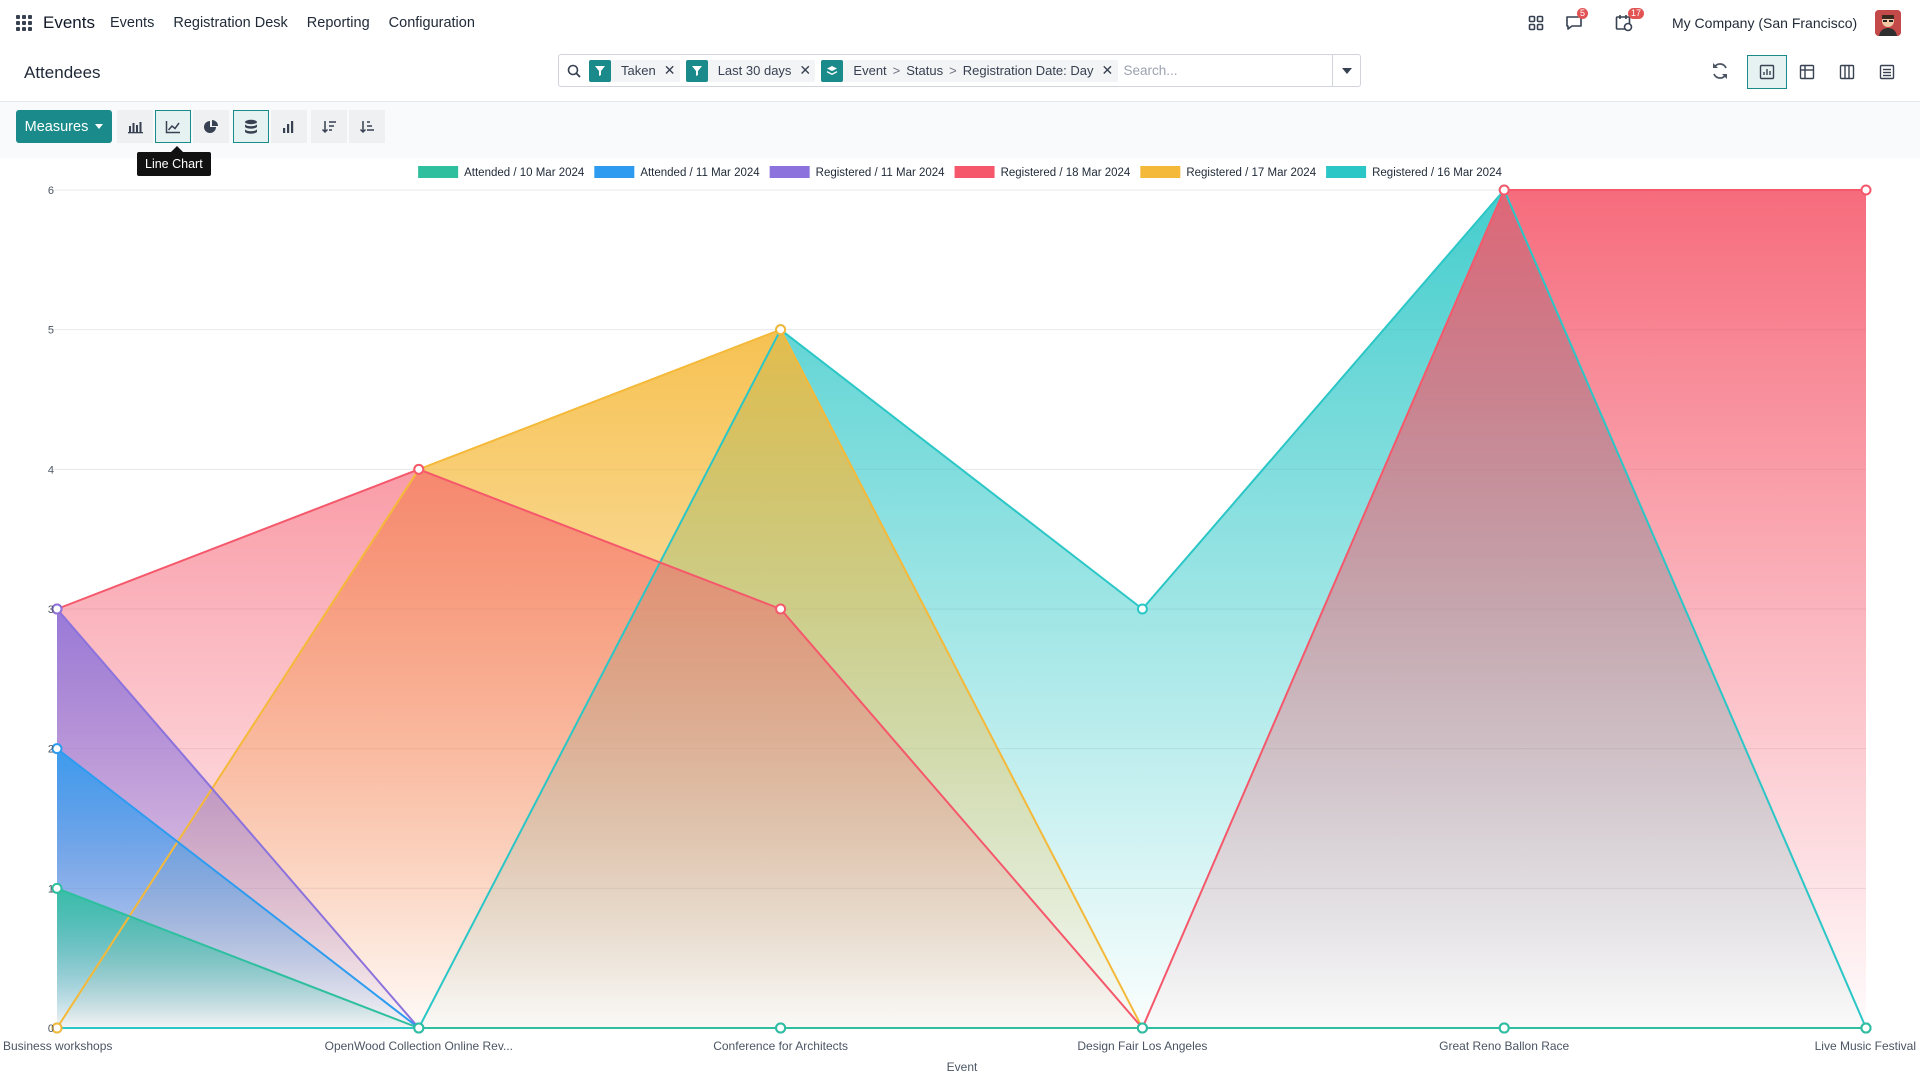 The width and height of the screenshot is (1920, 1080). I want to click on group-by-part-registration-date: Registration Date: Day, so click(1028, 70).